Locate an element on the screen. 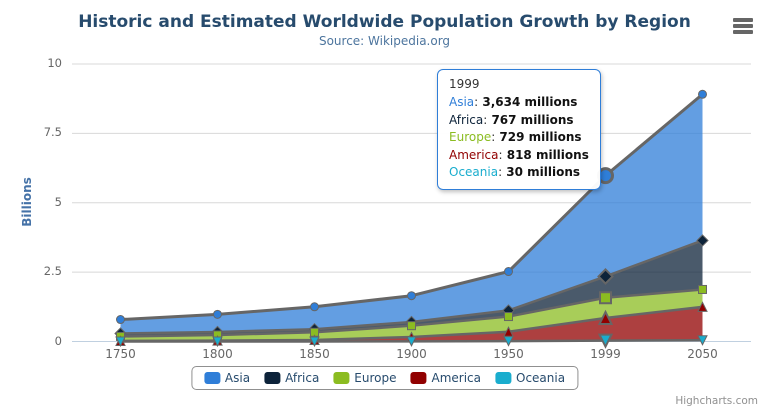 The height and width of the screenshot is (416, 769). legend-item-america: America is located at coordinates (446, 378).